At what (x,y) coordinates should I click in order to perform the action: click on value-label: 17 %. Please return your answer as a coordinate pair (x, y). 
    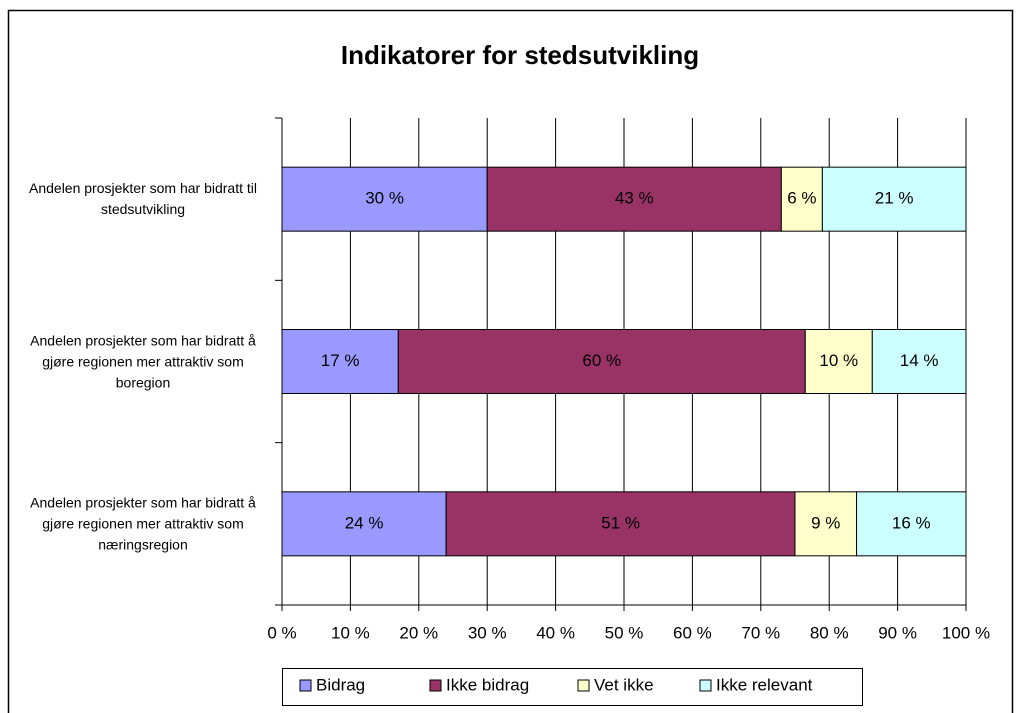
    Looking at the image, I should click on (340, 360).